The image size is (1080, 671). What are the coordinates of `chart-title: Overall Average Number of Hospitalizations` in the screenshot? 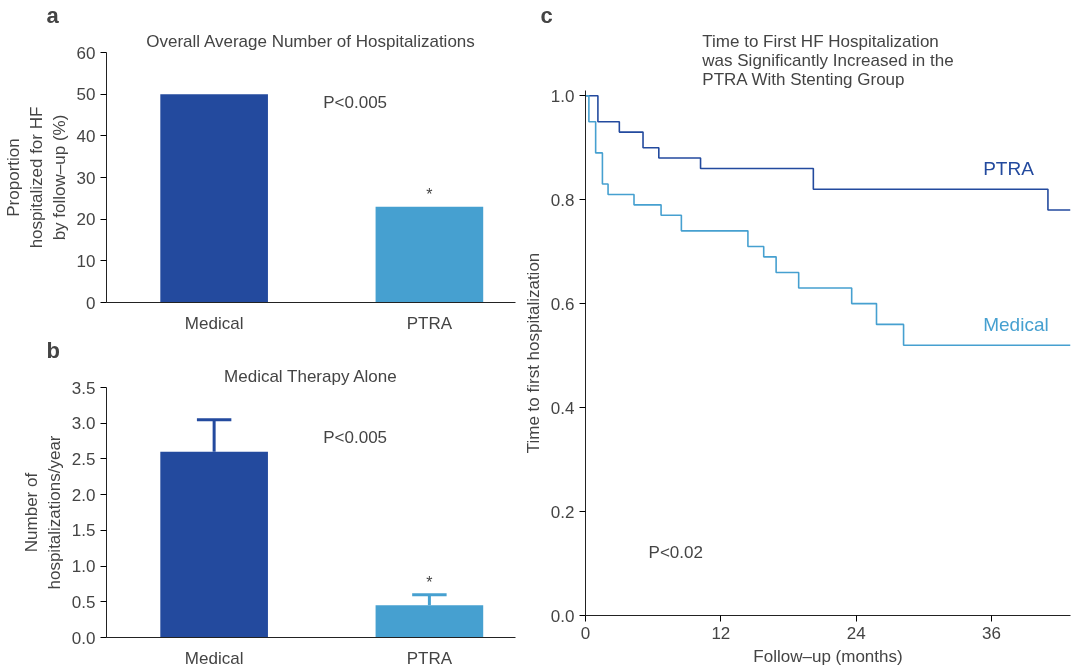 It's located at (310, 41).